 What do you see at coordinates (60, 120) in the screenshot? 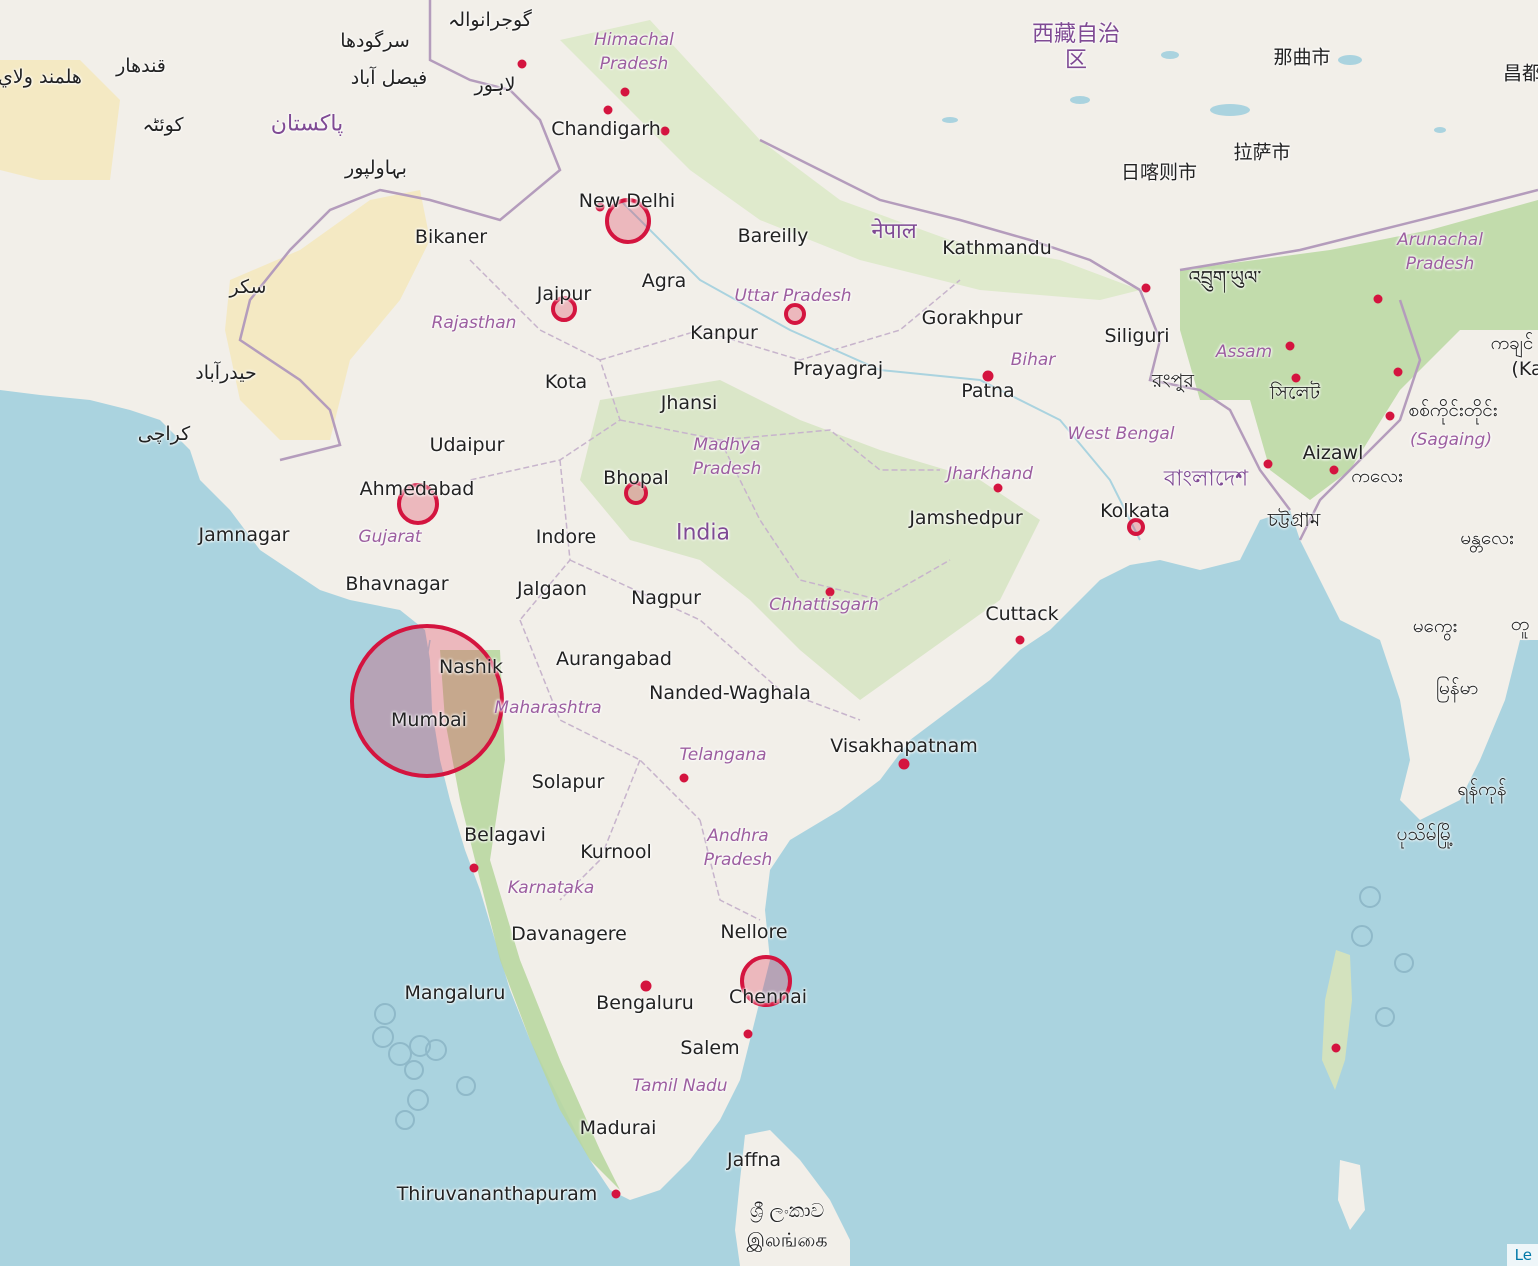
I see `desert-tint` at bounding box center [60, 120].